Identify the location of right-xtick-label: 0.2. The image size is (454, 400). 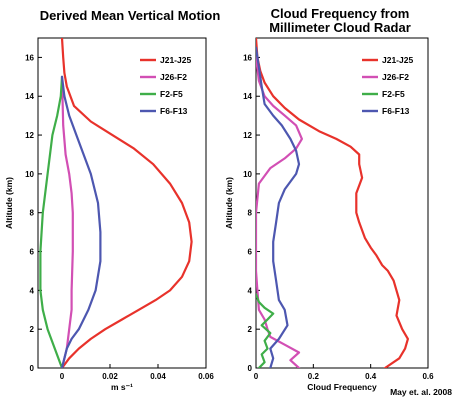
(314, 376).